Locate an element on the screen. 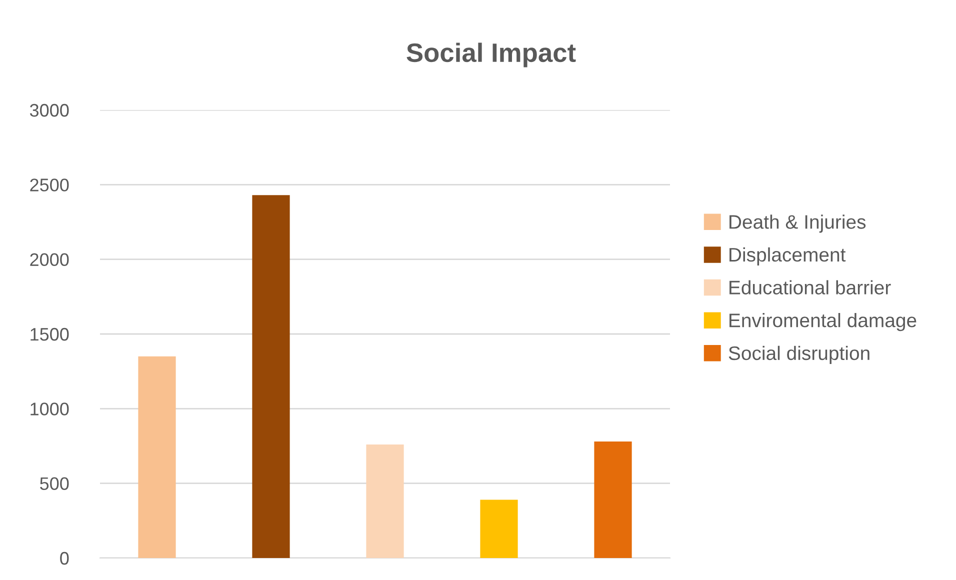  y-tick-label: 500 is located at coordinates (54, 483).